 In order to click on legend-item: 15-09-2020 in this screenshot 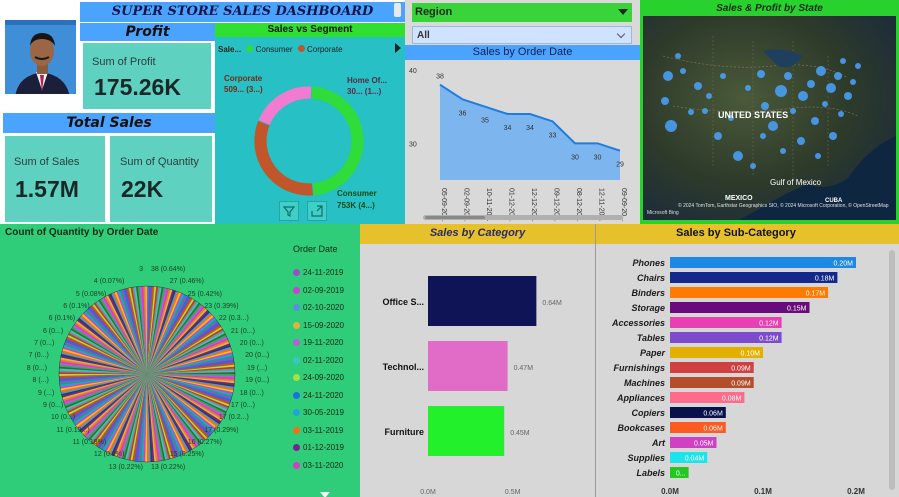, I will do `click(326, 326)`.